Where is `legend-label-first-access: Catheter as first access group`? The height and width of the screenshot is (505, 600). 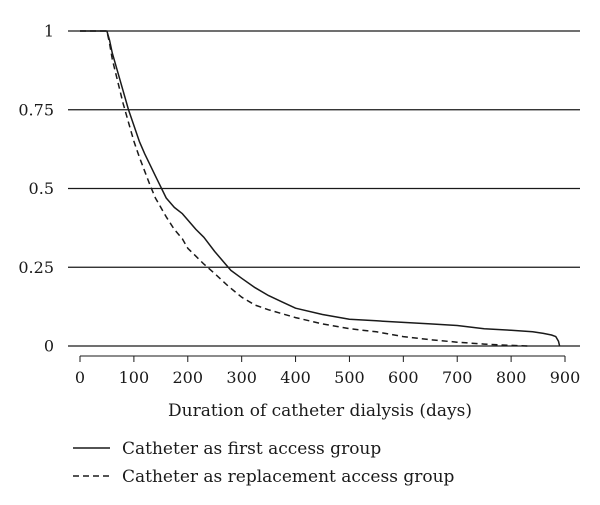 legend-label-first-access: Catheter as first access group is located at coordinates (251, 449).